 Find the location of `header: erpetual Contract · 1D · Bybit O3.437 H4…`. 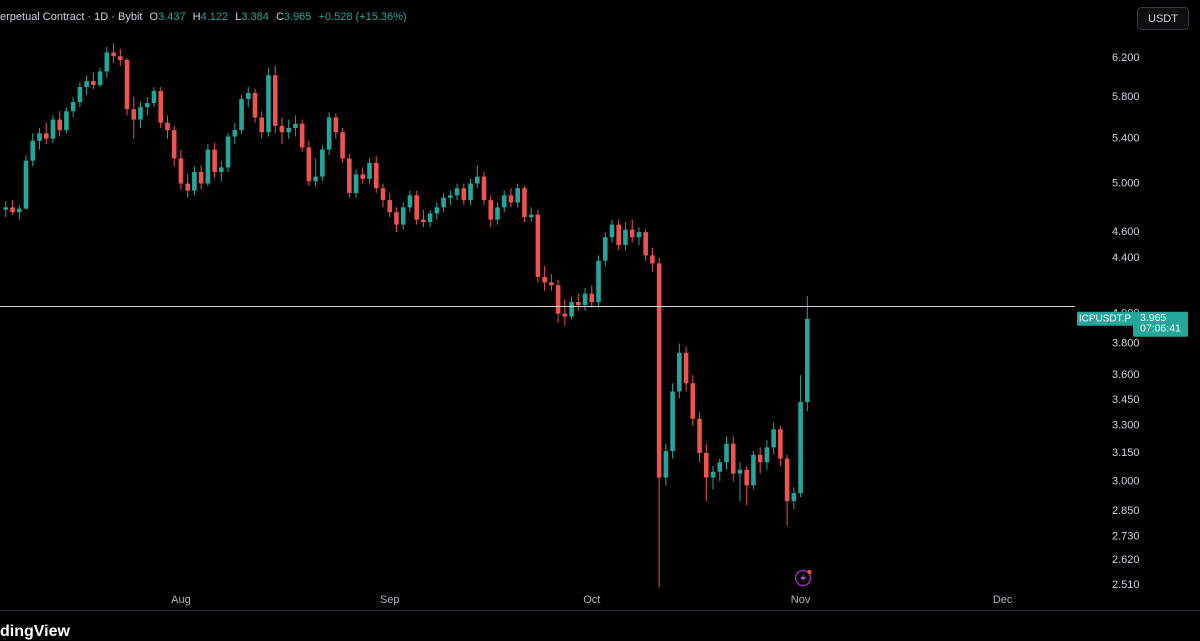

header: erpetual Contract · 1D · Bybit O3.437 H4… is located at coordinates (203, 17).